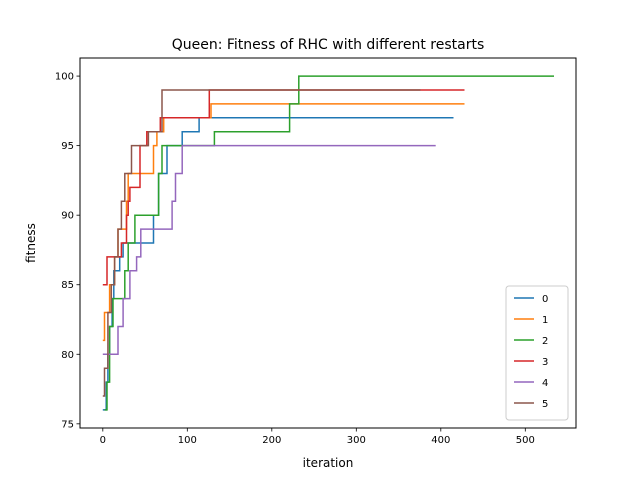  Describe the element at coordinates (545, 320) in the screenshot. I see `legend-label-1: 1` at that location.